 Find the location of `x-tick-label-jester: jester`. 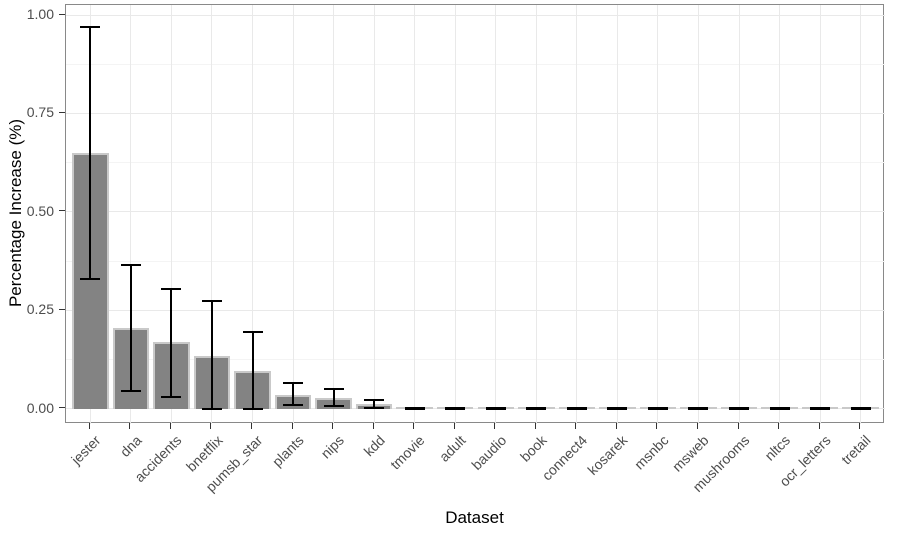

x-tick-label-jester: jester is located at coordinates (86, 450).